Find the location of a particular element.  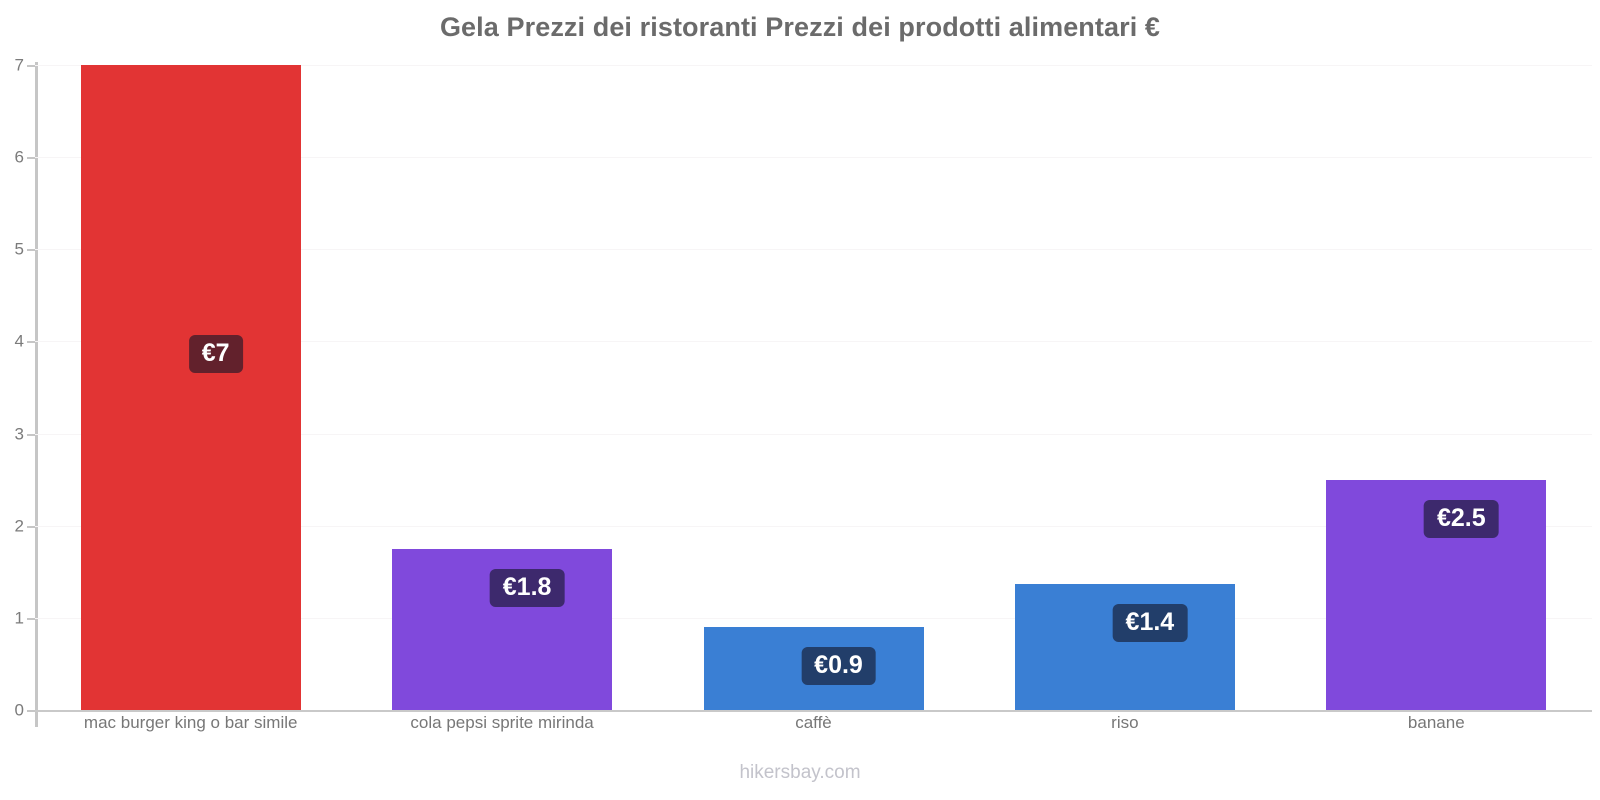

y-axis-tick-label: 3 is located at coordinates (19, 434).